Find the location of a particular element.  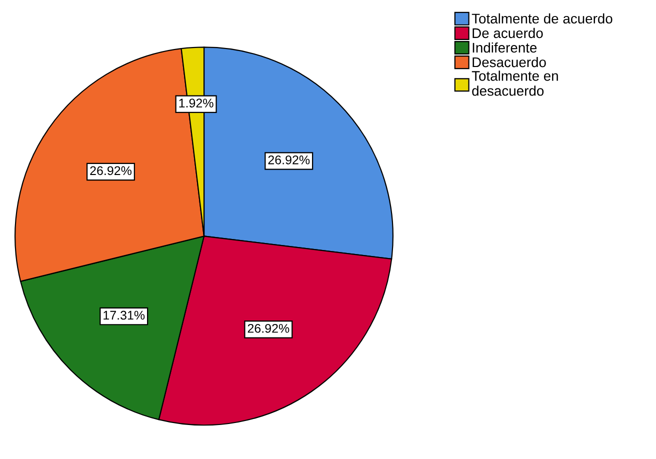

legend-label: De acuerdo is located at coordinates (507, 33).